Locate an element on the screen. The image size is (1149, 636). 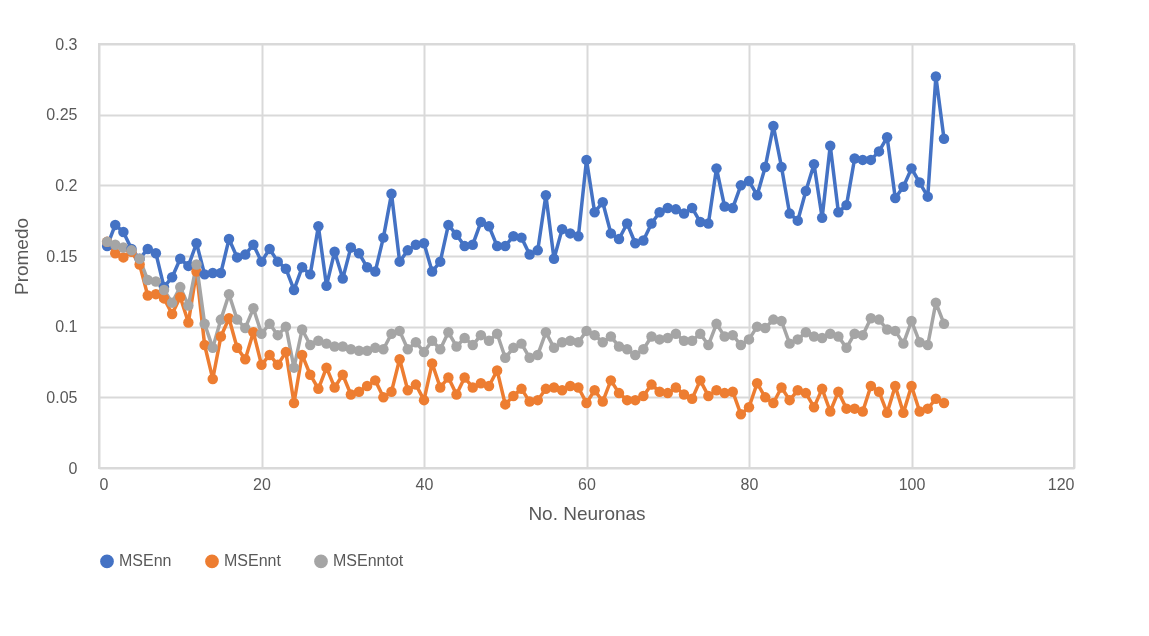
y-tick-label: 0.15 is located at coordinates (62, 256).